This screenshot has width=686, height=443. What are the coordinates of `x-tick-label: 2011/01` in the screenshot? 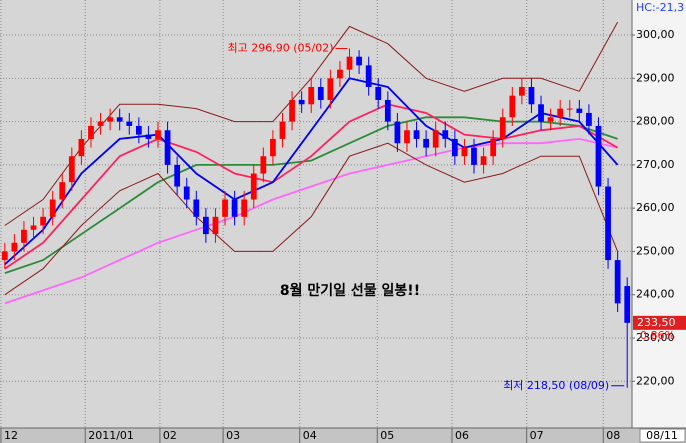 It's located at (111, 435).